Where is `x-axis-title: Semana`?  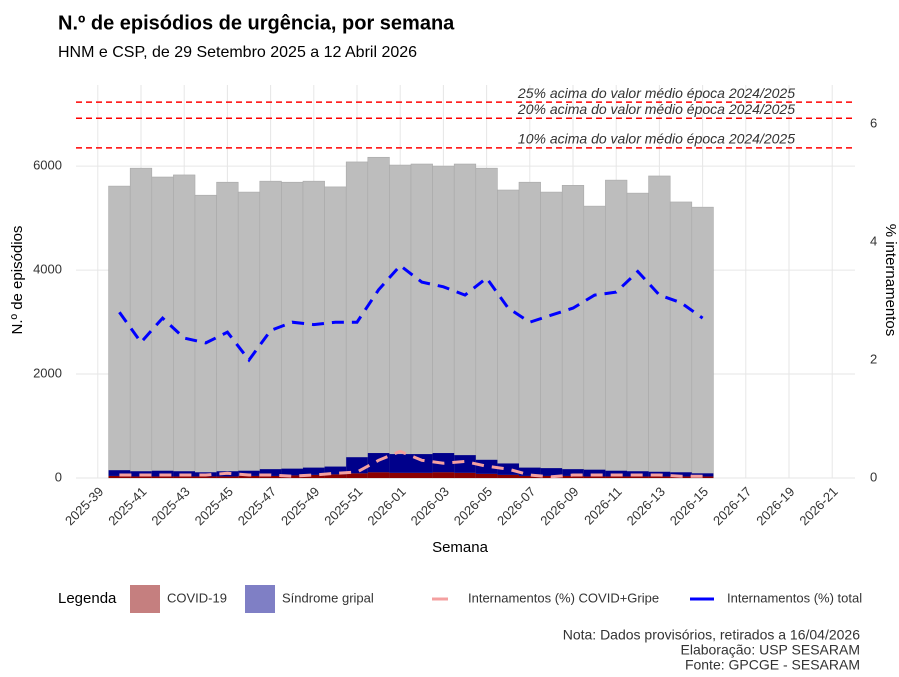
x-axis-title: Semana is located at coordinates (460, 547).